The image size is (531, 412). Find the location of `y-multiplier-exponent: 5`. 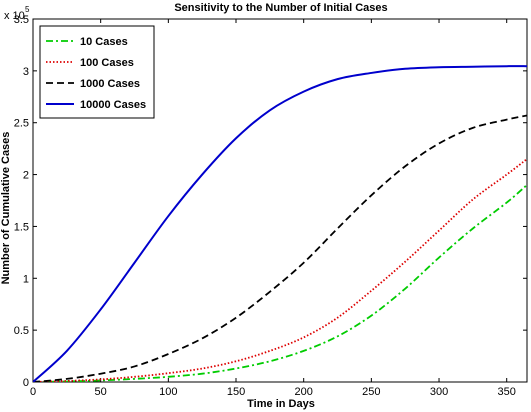

y-multiplier-exponent: 5 is located at coordinates (27, 9).